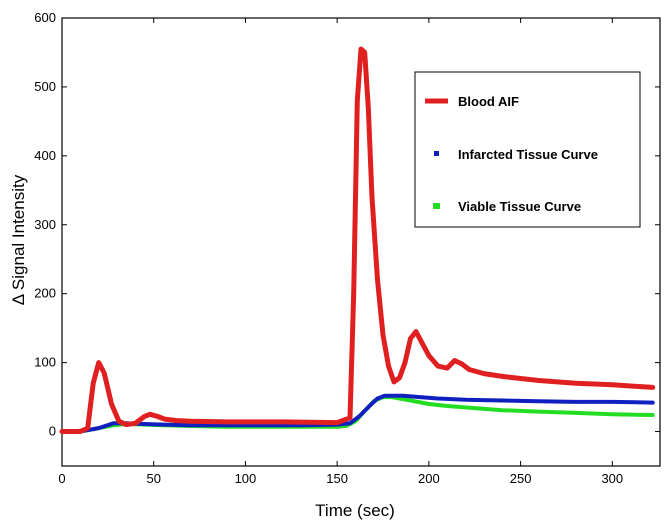 This screenshot has width=665, height=523. I want to click on x-tick-label: 150, so click(337, 478).